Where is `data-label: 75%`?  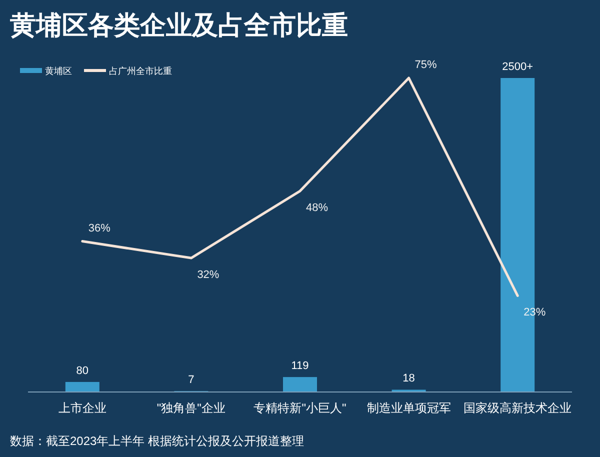
data-label: 75% is located at coordinates (426, 65).